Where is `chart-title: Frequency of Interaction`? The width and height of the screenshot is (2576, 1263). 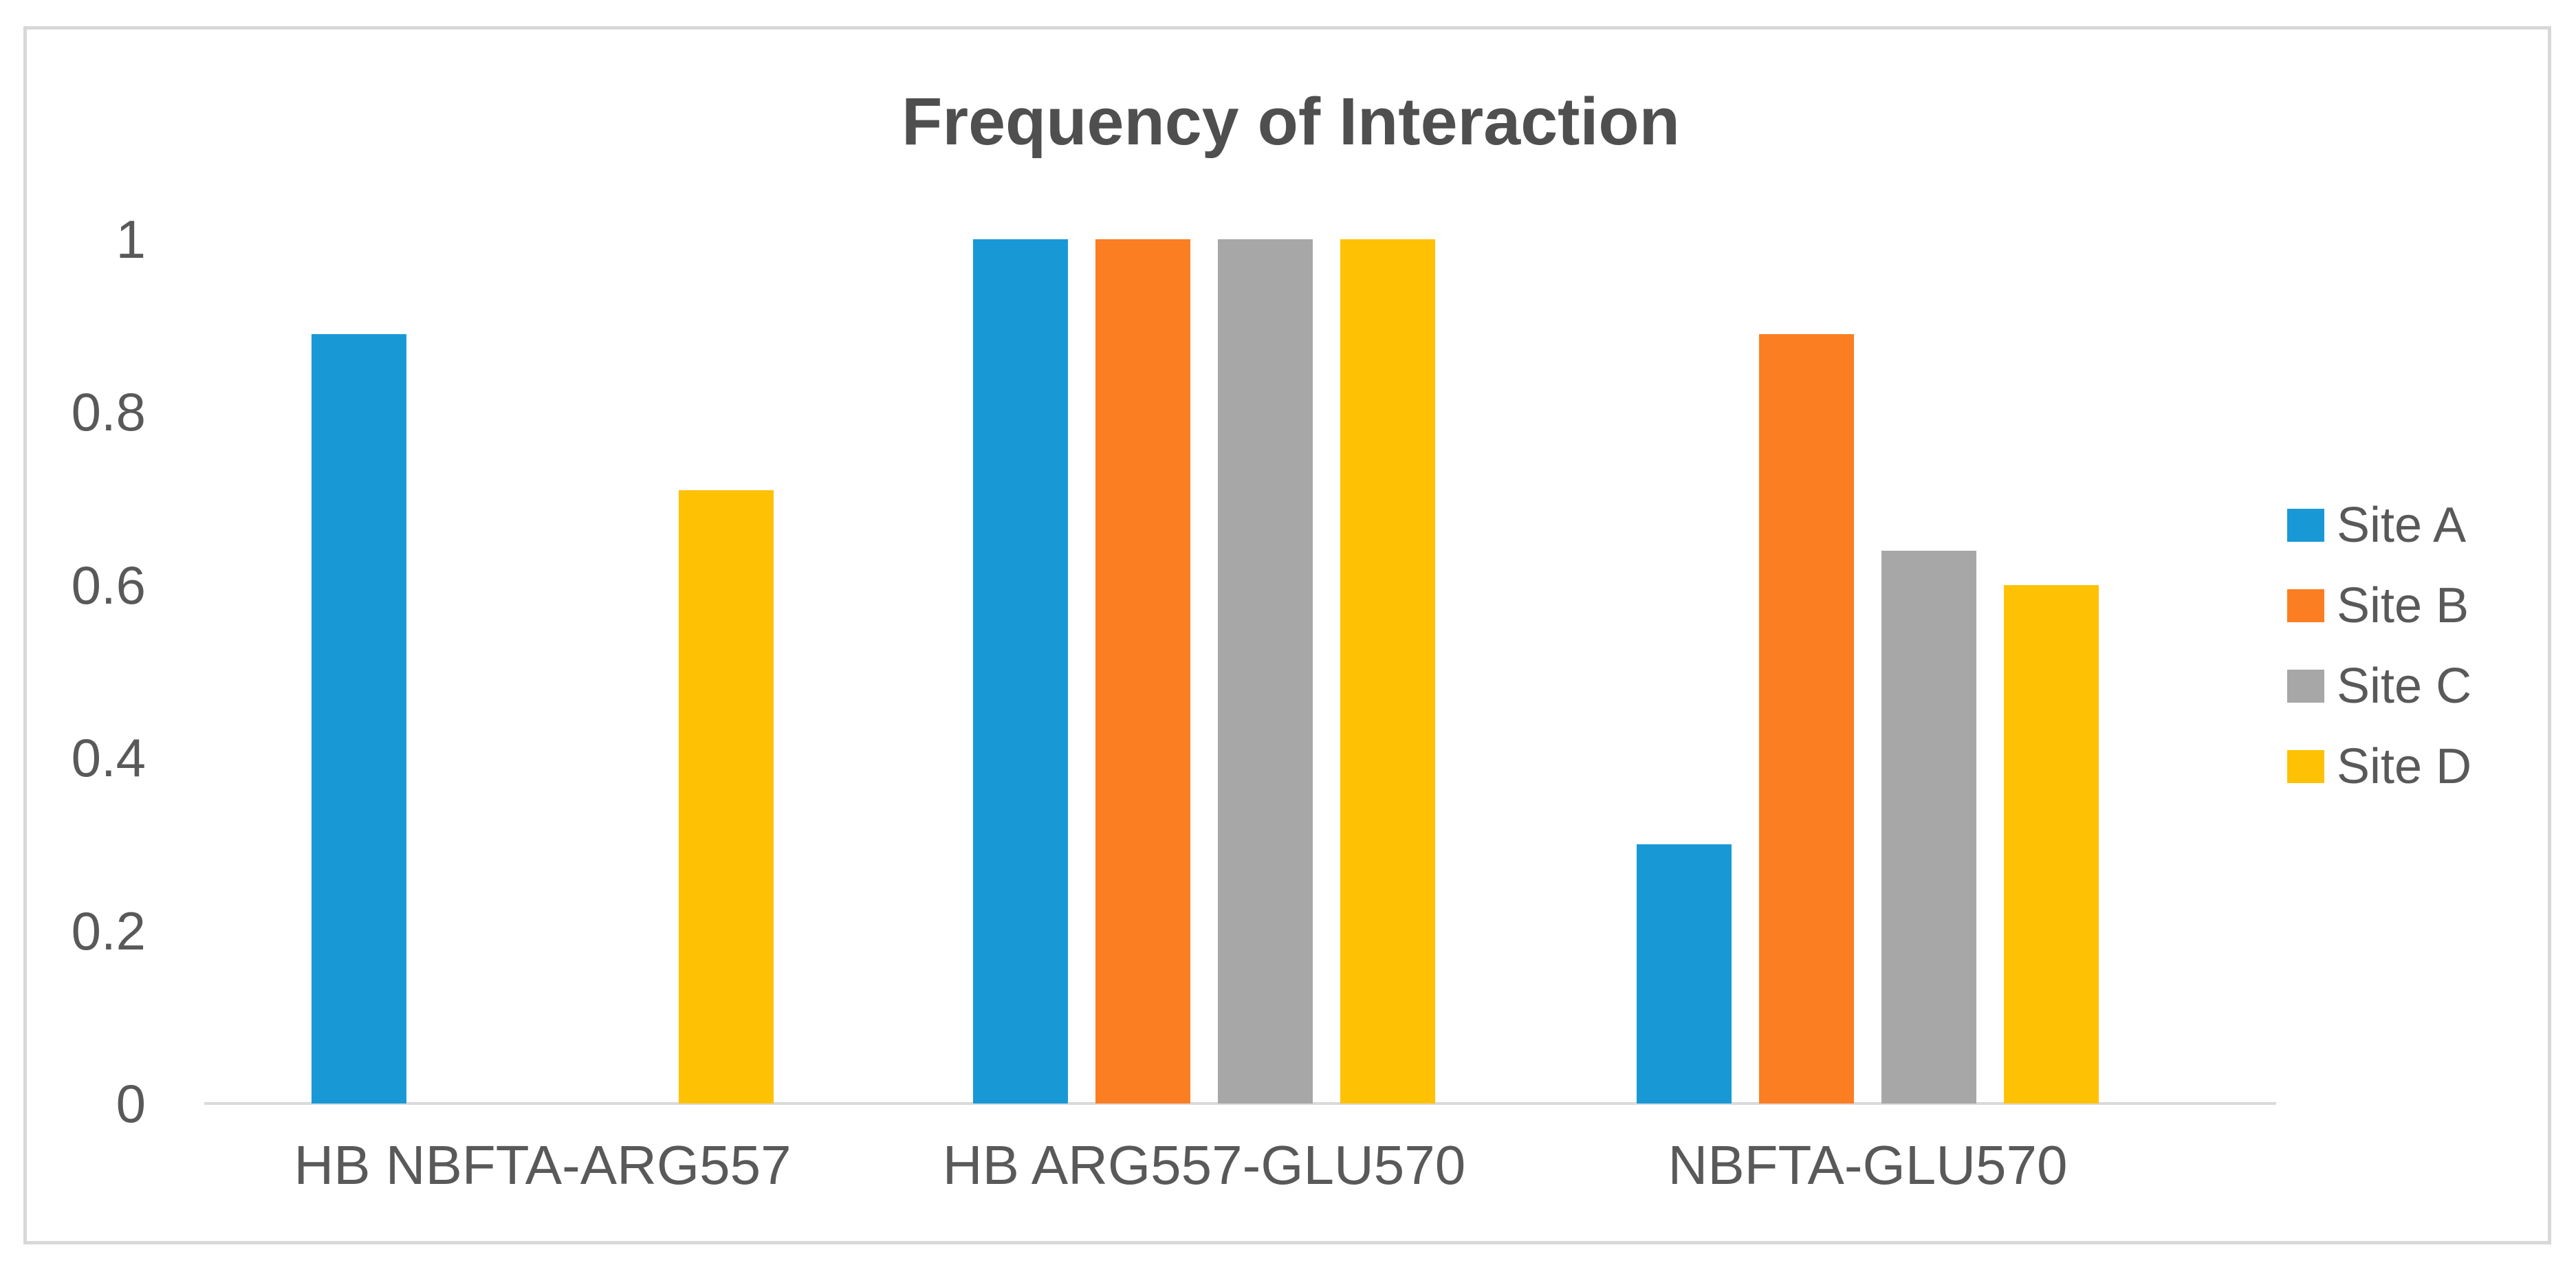
chart-title: Frequency of Interaction is located at coordinates (1291, 122).